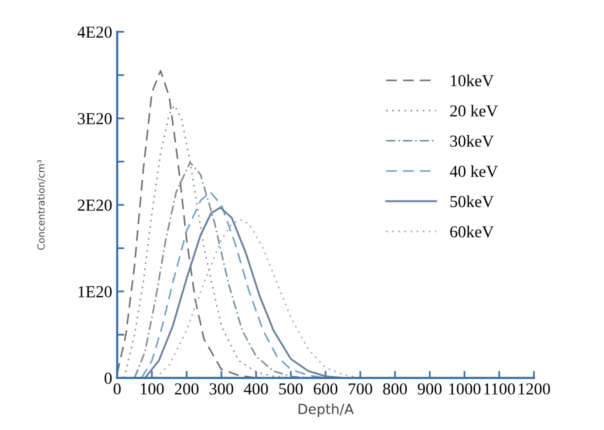  Describe the element at coordinates (499, 389) in the screenshot. I see `x-tick-label: 1100` at that location.